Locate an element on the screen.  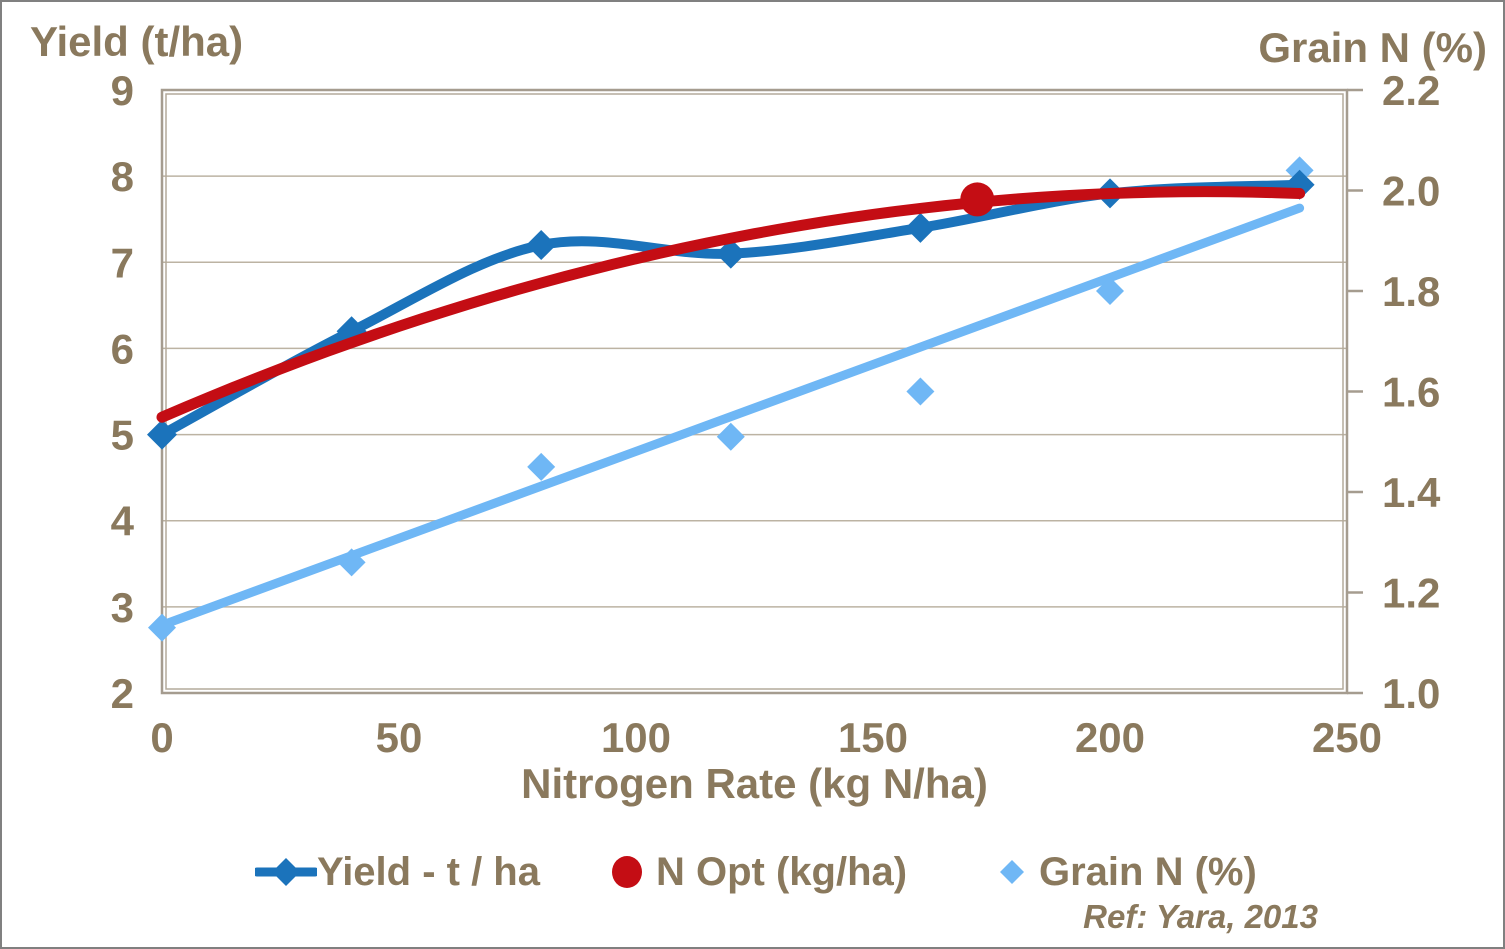
y-right-tick-label: 1.8 is located at coordinates (1411, 291).